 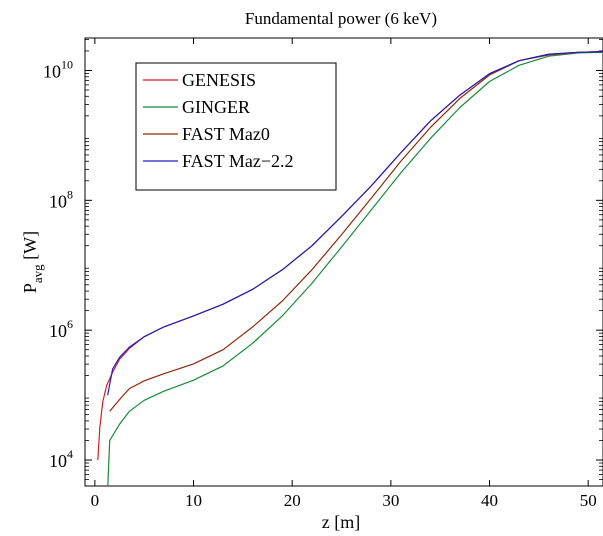 What do you see at coordinates (238, 161) in the screenshot?
I see `legend-label: FAST Maz−2.2` at bounding box center [238, 161].